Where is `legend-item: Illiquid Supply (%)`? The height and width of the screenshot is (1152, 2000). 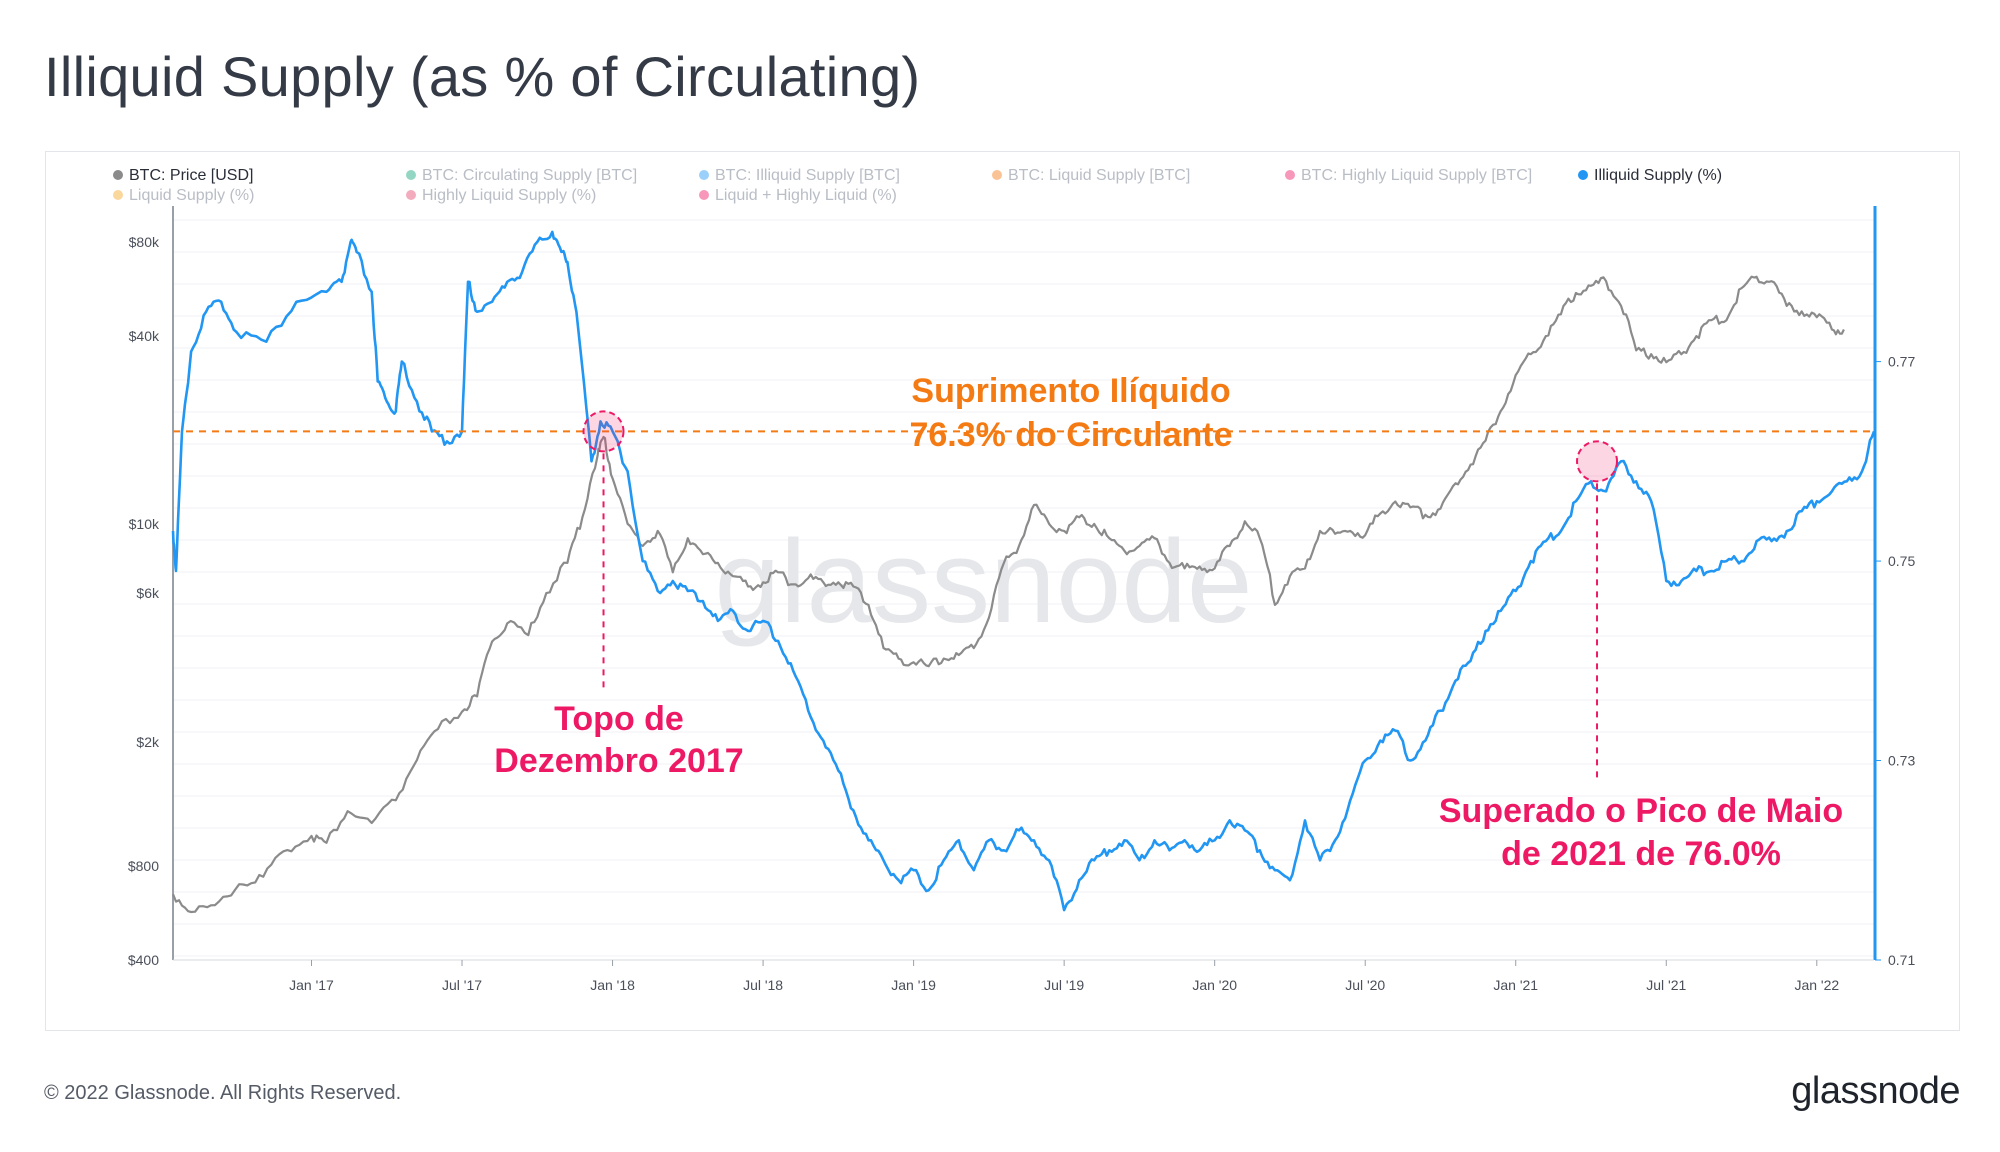
legend-item: Illiquid Supply (%) is located at coordinates (1658, 175).